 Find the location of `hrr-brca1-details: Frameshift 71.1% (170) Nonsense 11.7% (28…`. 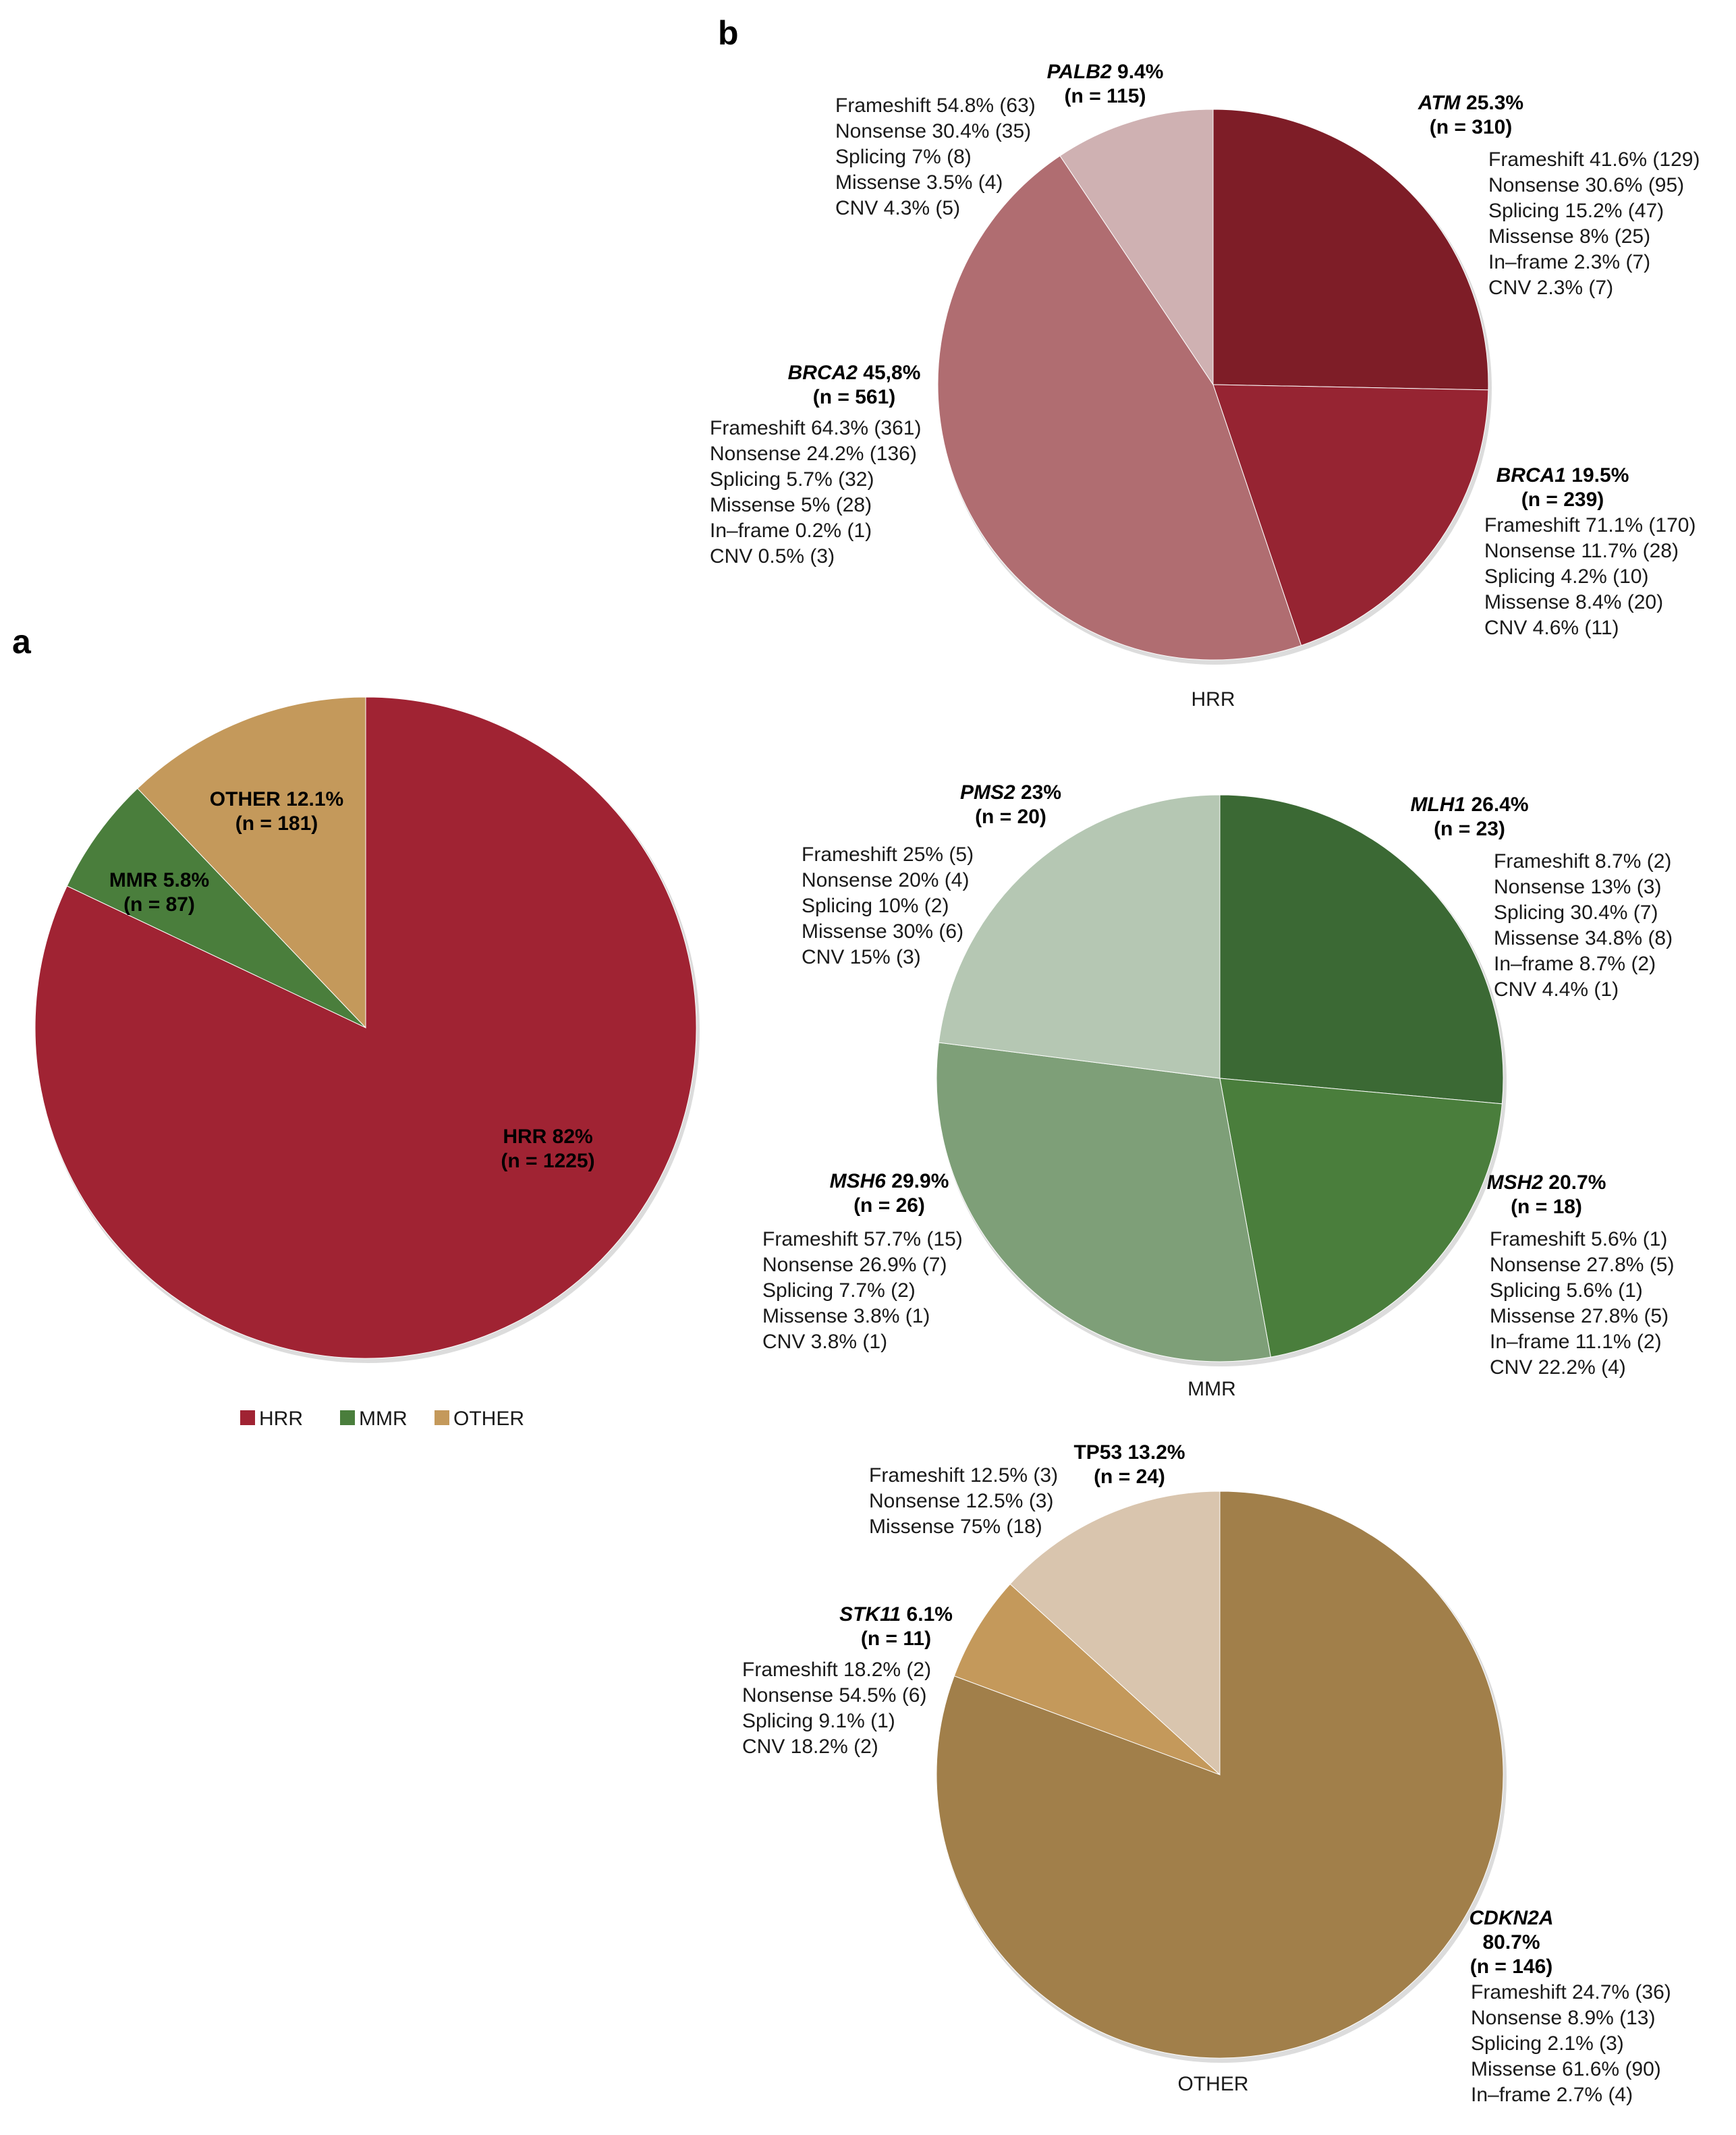

hrr-brca1-details: Frameshift 71.1% (170) Nonsense 11.7% (28… is located at coordinates (1590, 576).